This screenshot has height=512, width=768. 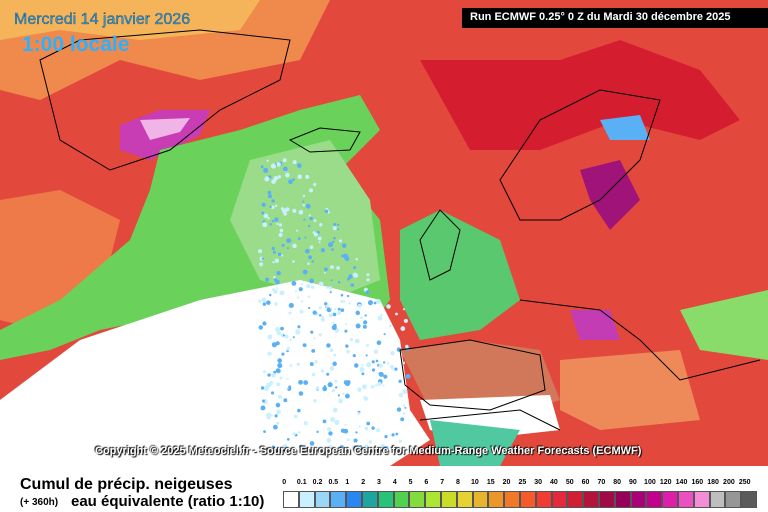 What do you see at coordinates (490, 482) in the screenshot?
I see `legend-label: 15` at bounding box center [490, 482].